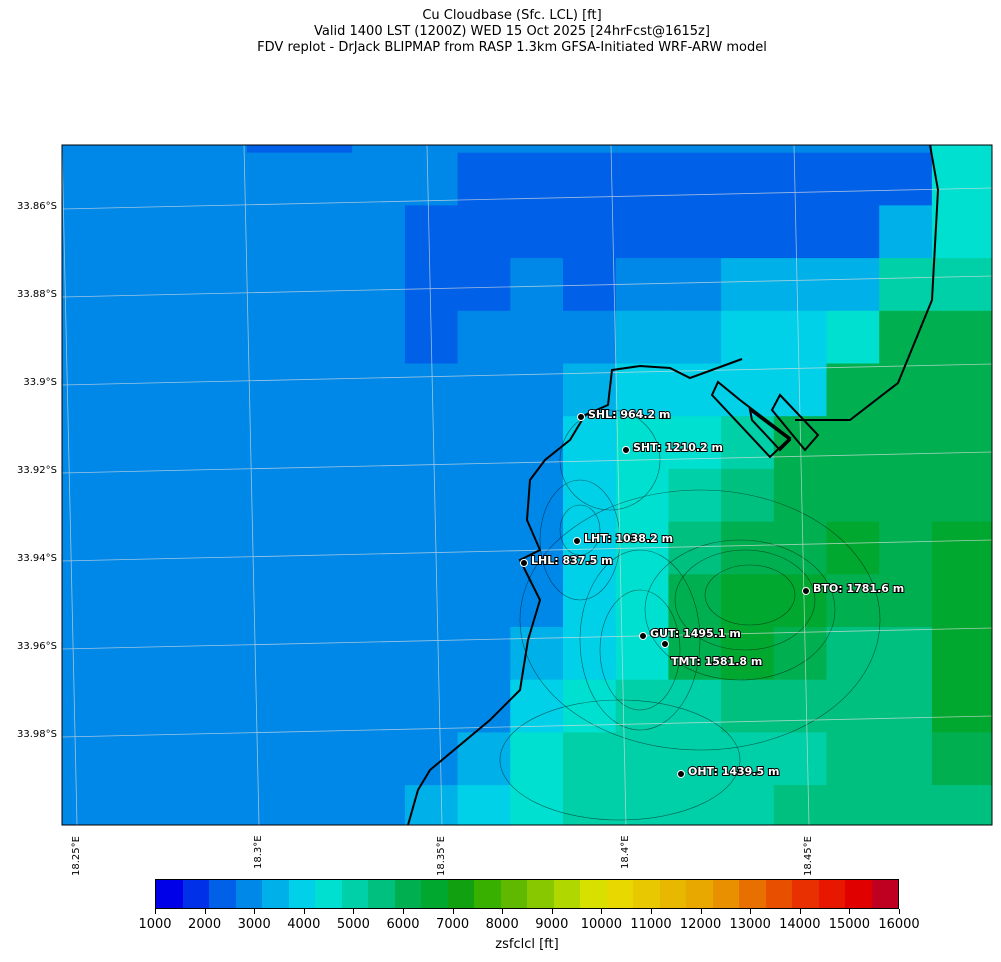 The image size is (1001, 962). What do you see at coordinates (750, 924) in the screenshot?
I see `colorbar-tick-label: 13000` at bounding box center [750, 924].